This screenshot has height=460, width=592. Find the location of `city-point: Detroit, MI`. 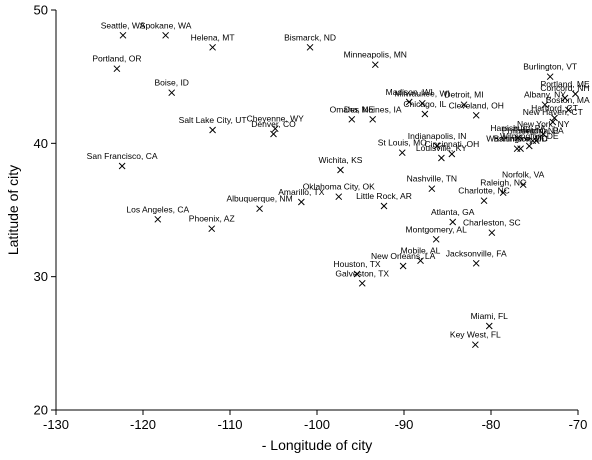

city-point: Detroit, MI is located at coordinates (464, 99).